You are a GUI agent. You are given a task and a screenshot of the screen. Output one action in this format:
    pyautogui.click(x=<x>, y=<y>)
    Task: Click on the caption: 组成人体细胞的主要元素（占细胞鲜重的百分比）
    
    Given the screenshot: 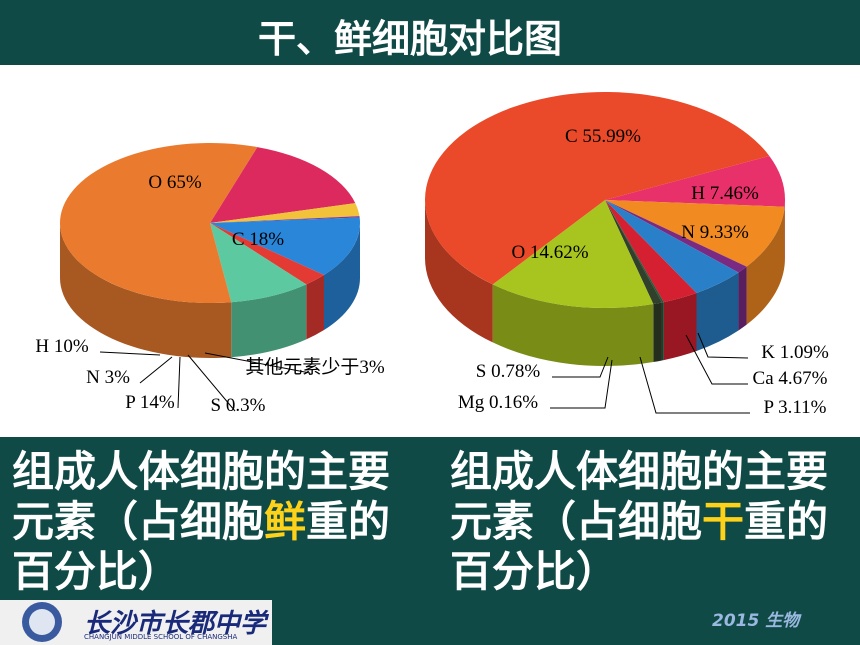 What is the action you would take?
    pyautogui.click(x=208, y=522)
    